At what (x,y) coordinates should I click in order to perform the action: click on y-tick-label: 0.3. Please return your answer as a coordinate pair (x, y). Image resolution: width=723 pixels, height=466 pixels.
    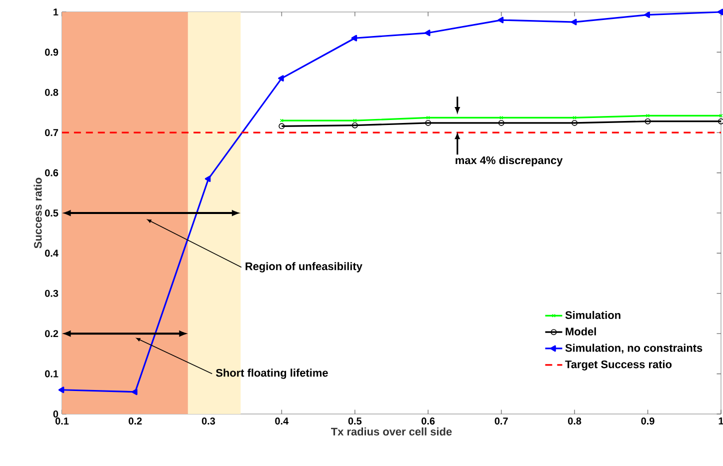
    Looking at the image, I should click on (51, 293).